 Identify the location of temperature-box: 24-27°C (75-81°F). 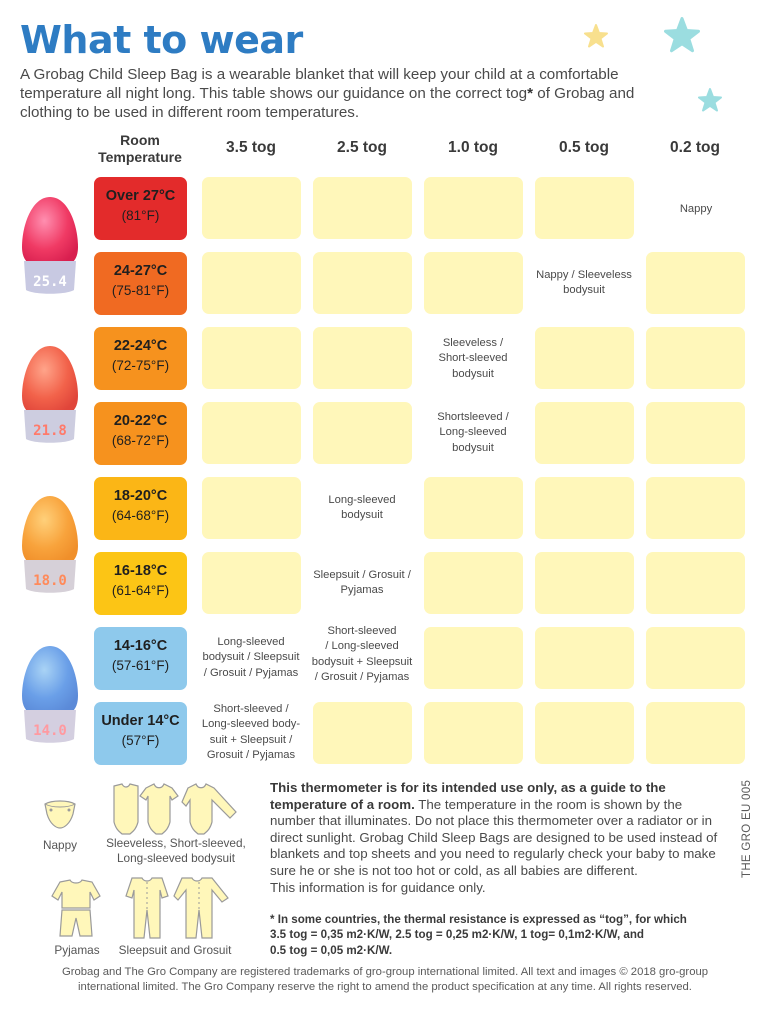
(140, 283).